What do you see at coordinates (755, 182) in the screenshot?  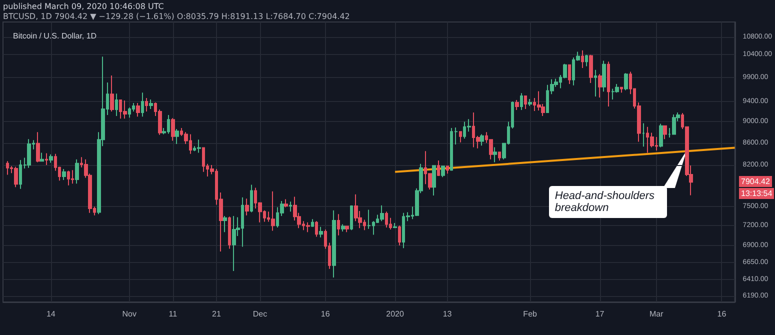 I see `text: 7904.42` at bounding box center [755, 182].